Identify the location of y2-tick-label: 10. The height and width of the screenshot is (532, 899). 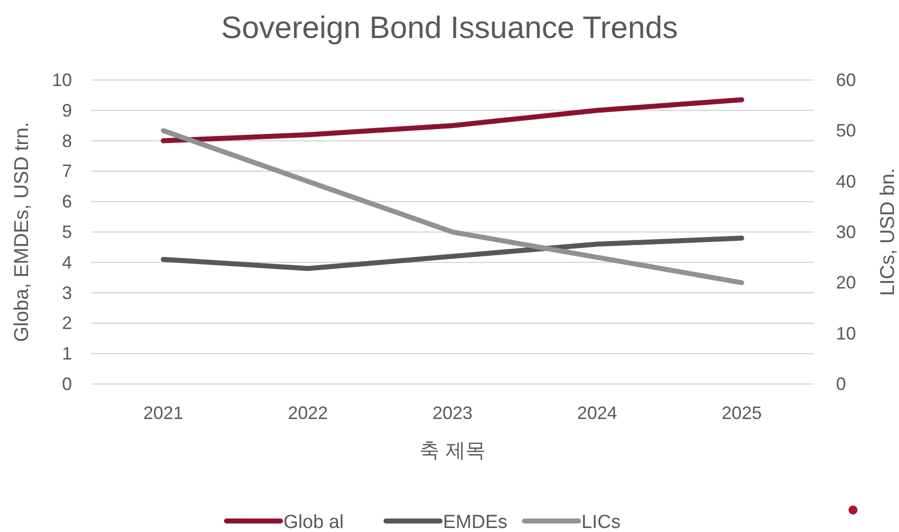
(846, 333).